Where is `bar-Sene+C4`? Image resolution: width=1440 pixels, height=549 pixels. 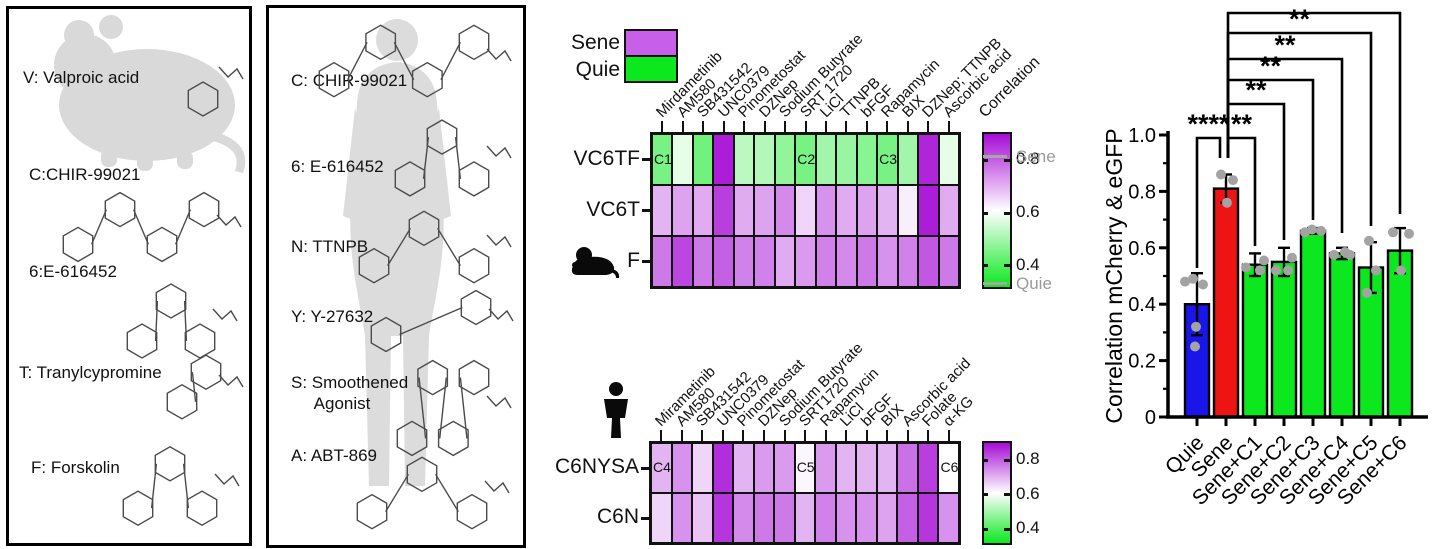
bar-Sene+C4 is located at coordinates (1342, 335).